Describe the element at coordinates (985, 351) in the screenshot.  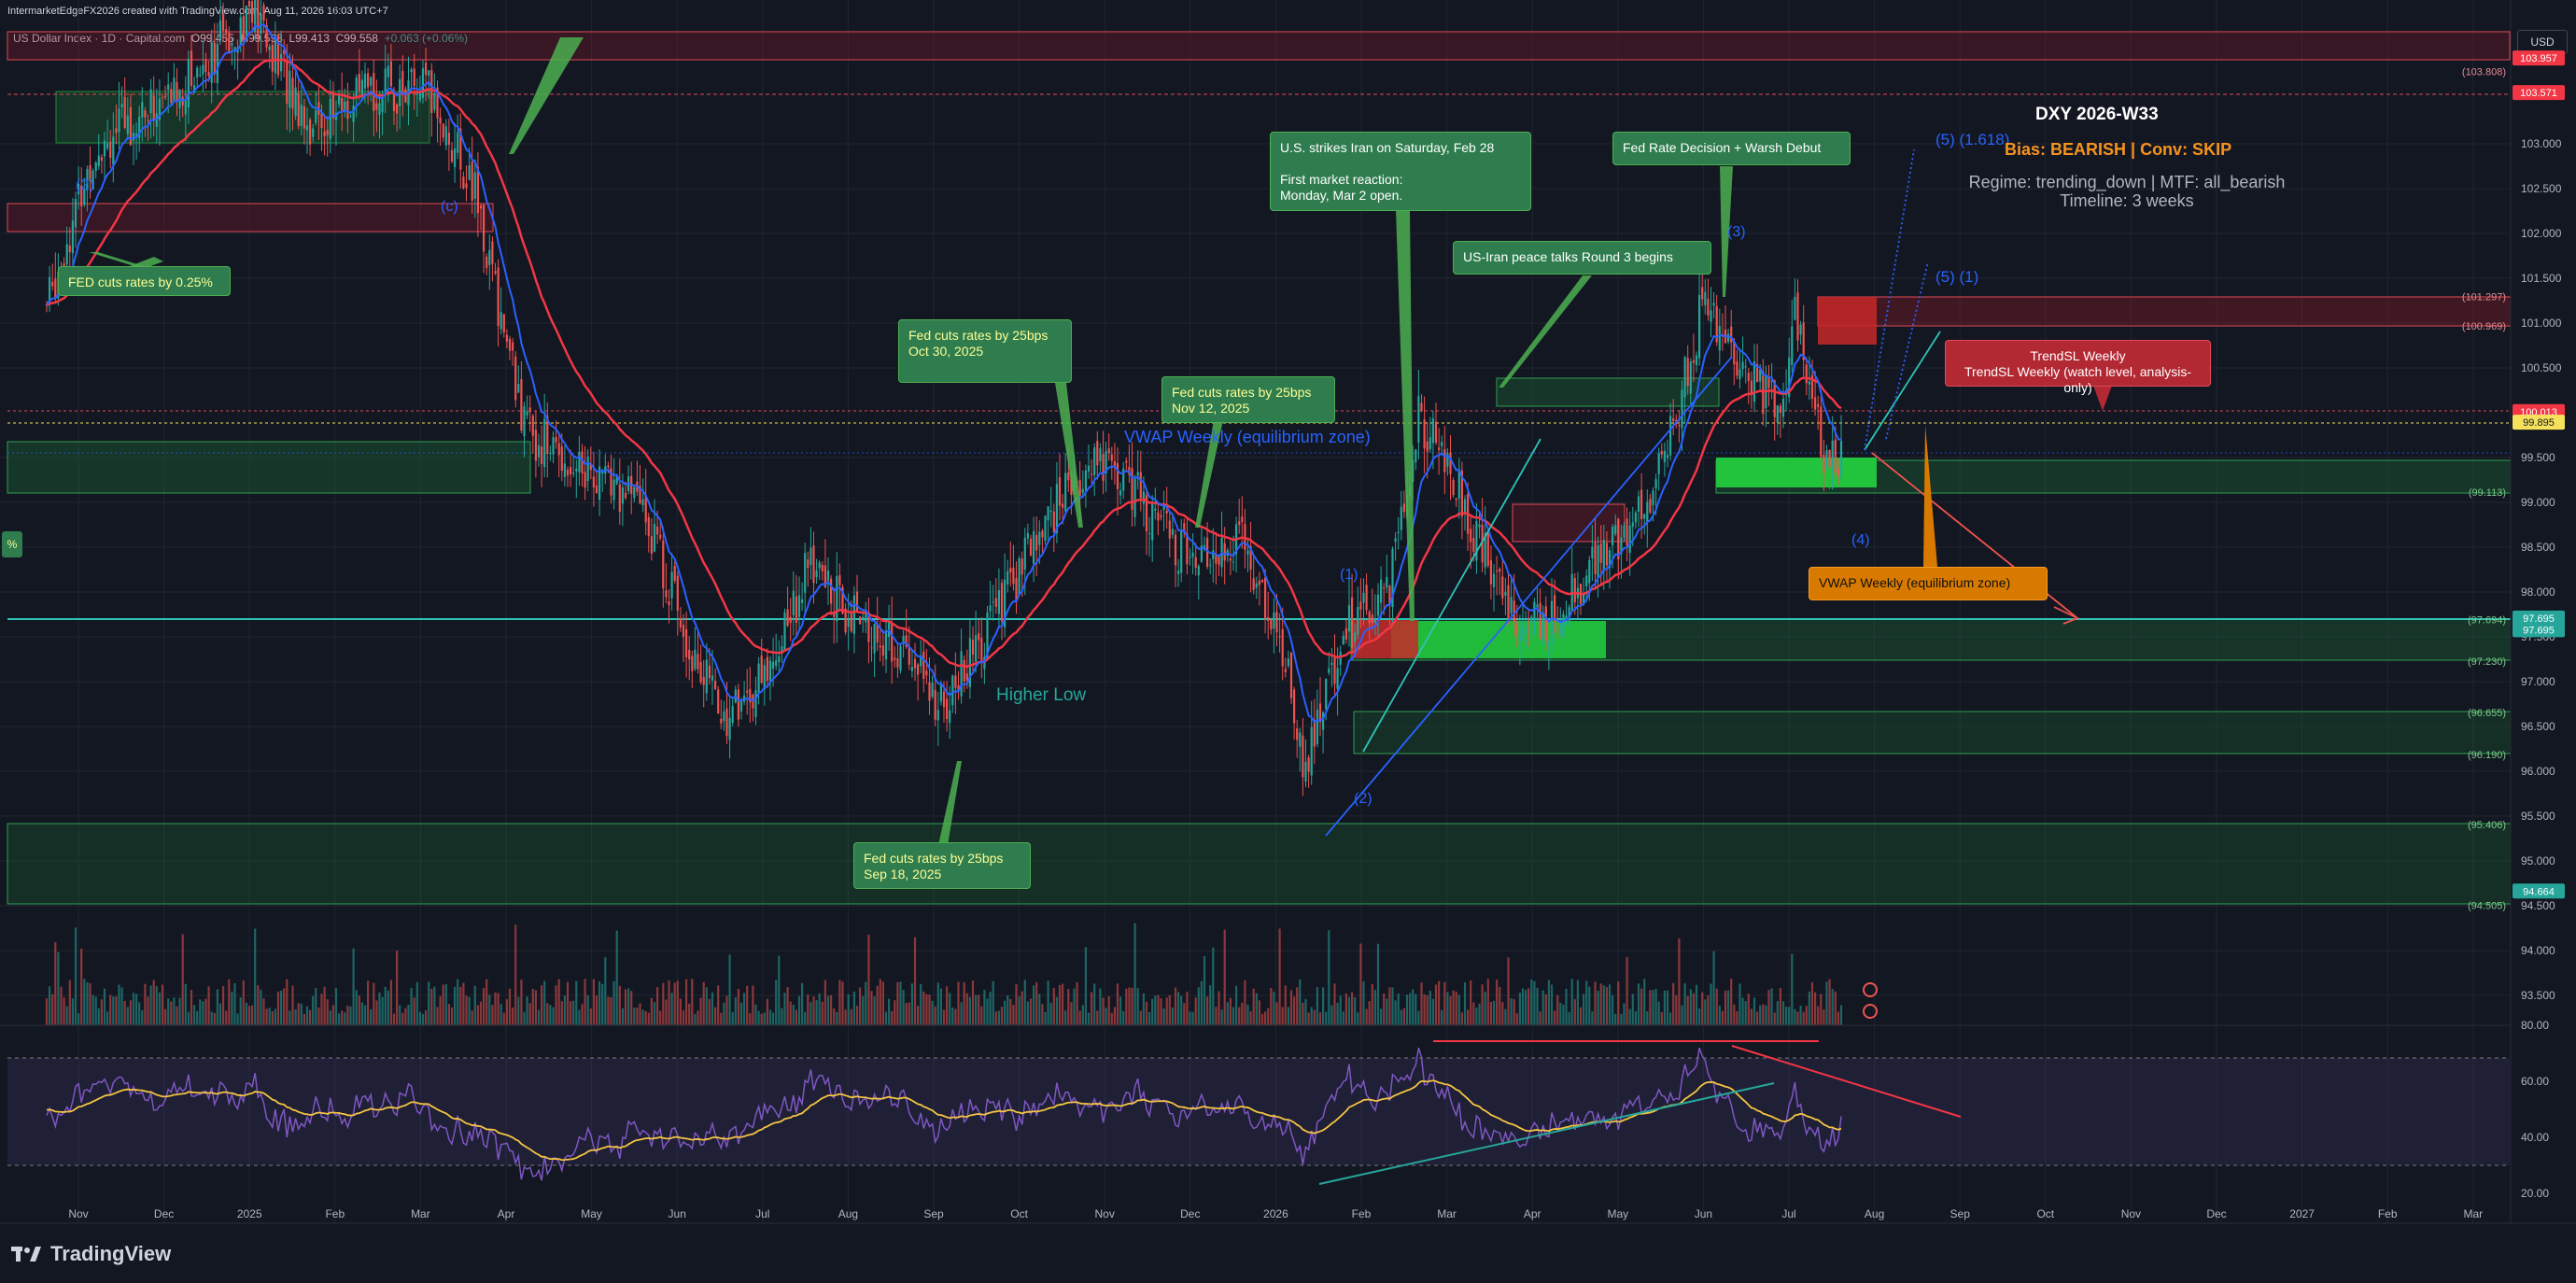
I see `callout-fed-cuts-oct: Fed cuts rates by 25bps Oct 30, 2025` at that location.